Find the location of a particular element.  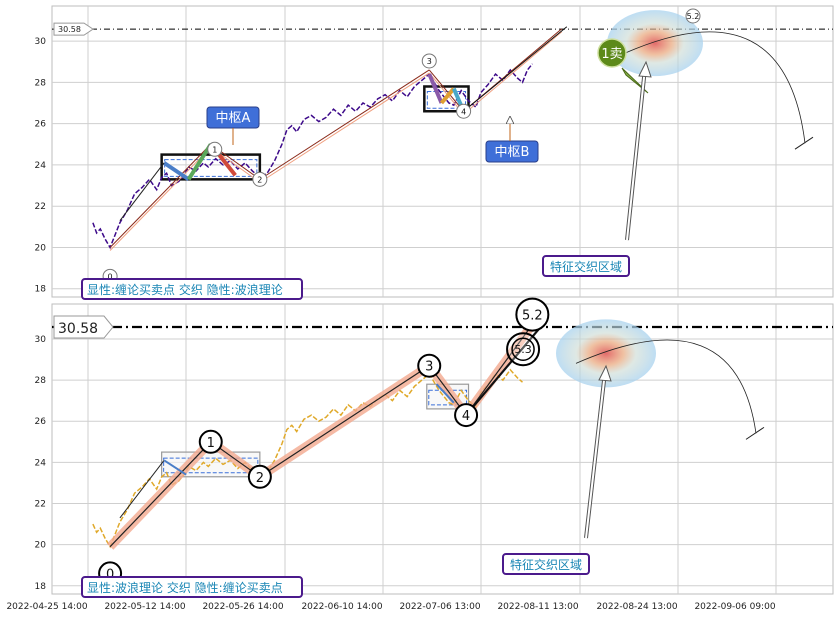

x-tick-label: 2022-08-11 13:00 is located at coordinates (537, 607).